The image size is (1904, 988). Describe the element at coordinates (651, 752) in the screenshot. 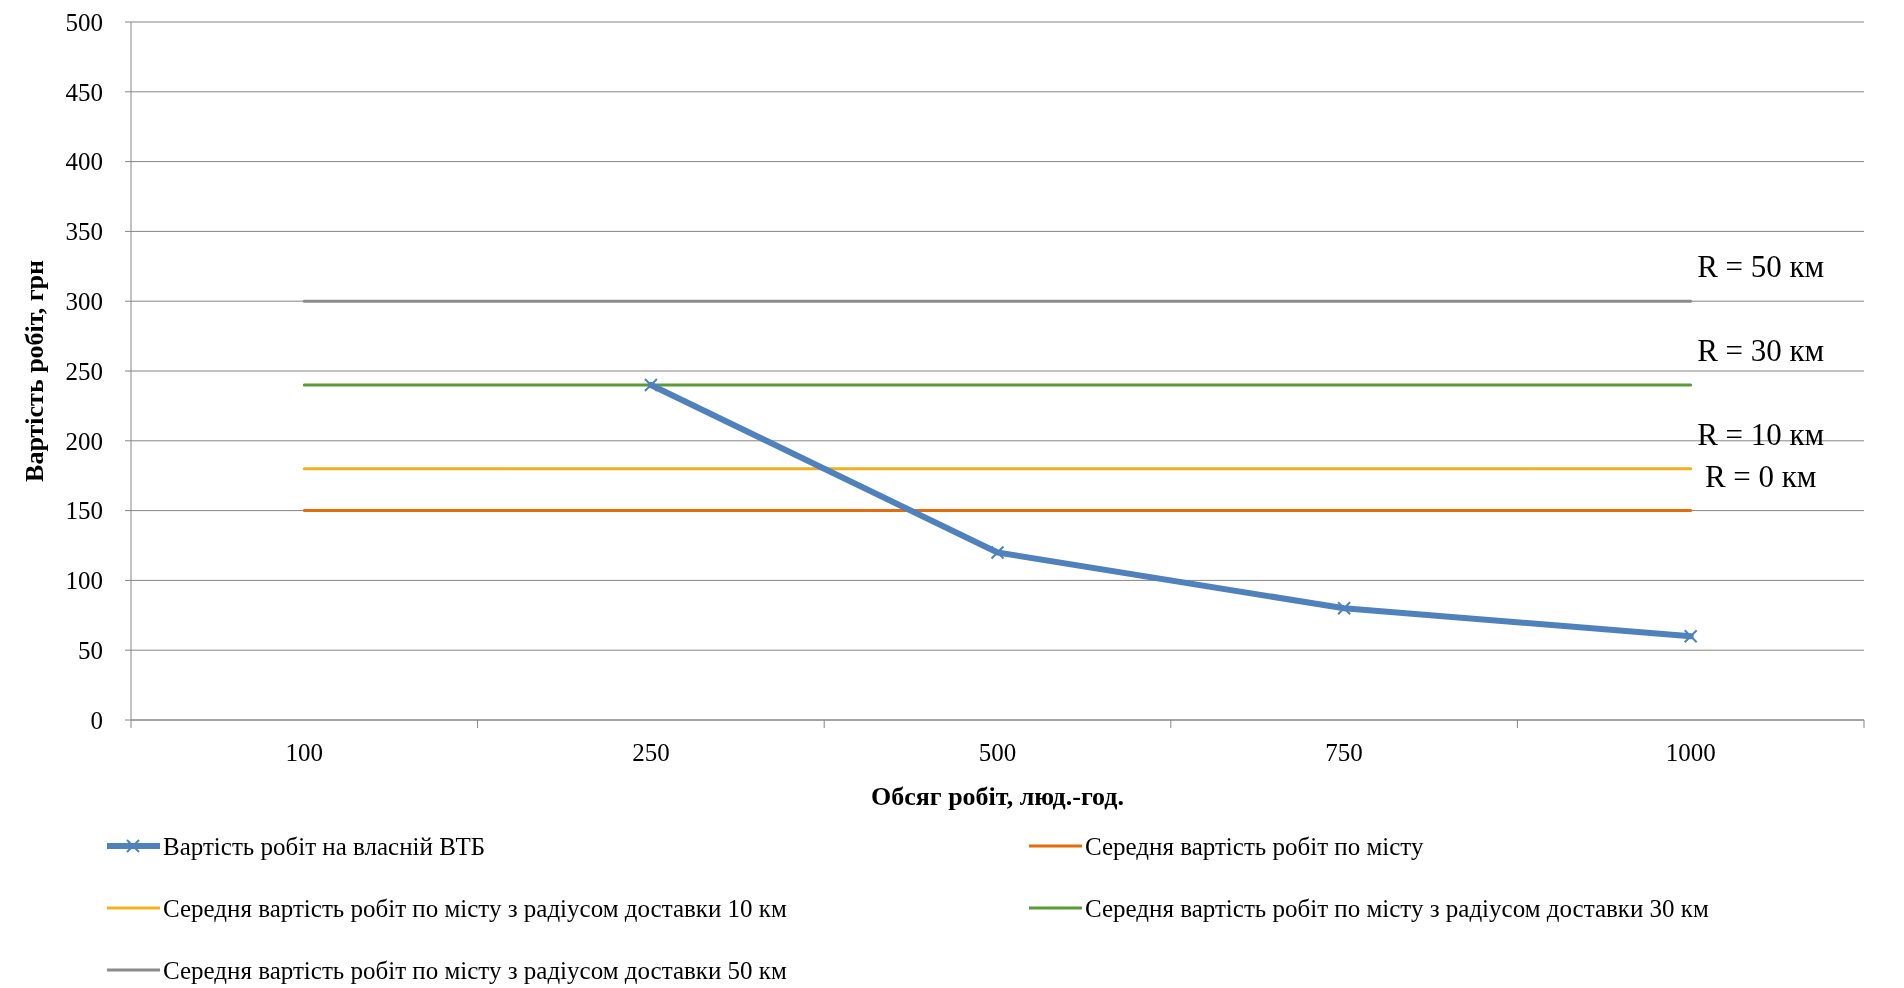

I see `x-tick-label: 250` at that location.